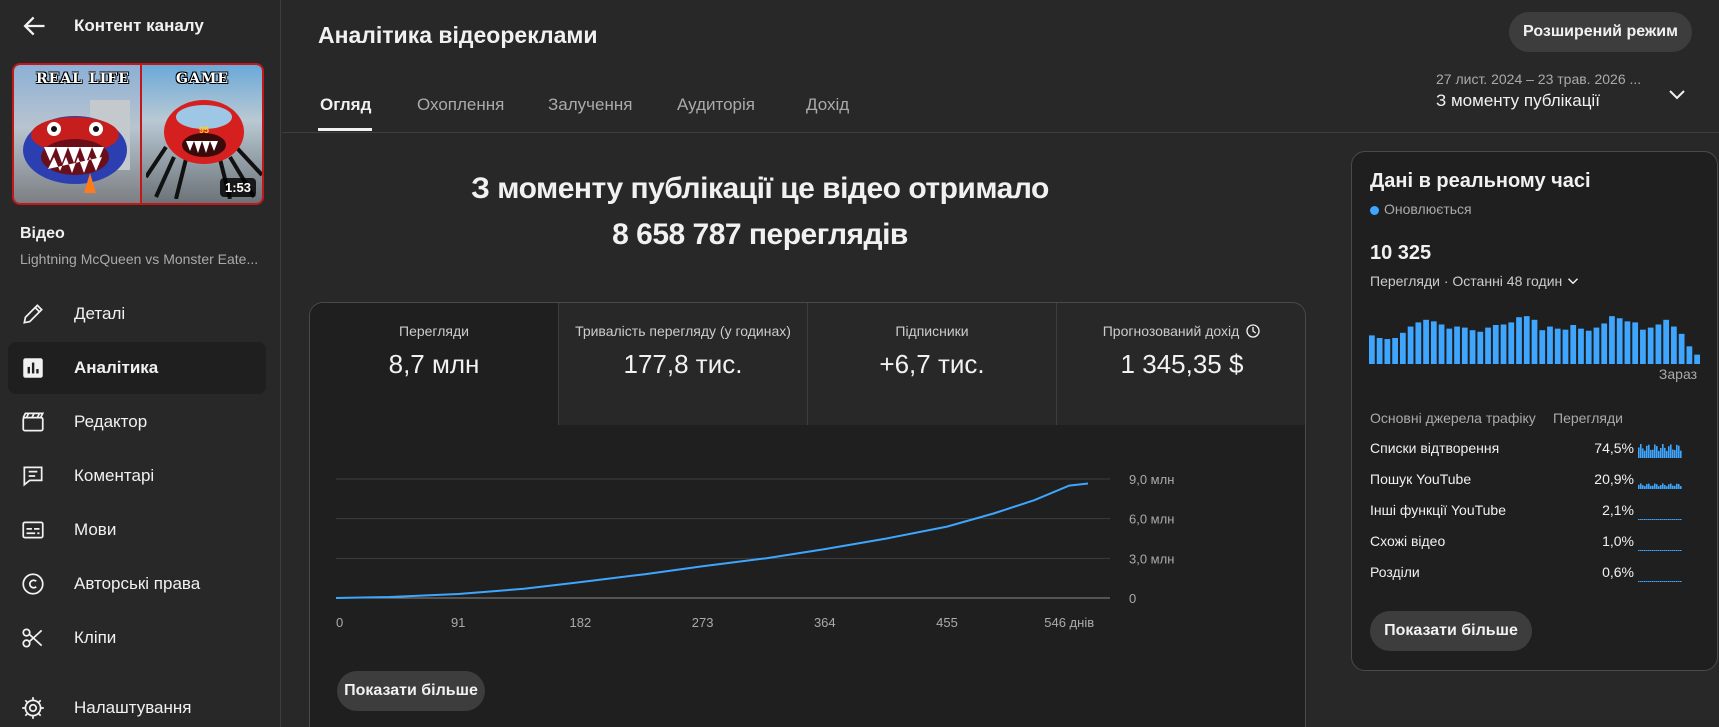 The height and width of the screenshot is (727, 1719). Describe the element at coordinates (137, 476) in the screenshot. I see `nav-item-comments: Коментарі` at that location.